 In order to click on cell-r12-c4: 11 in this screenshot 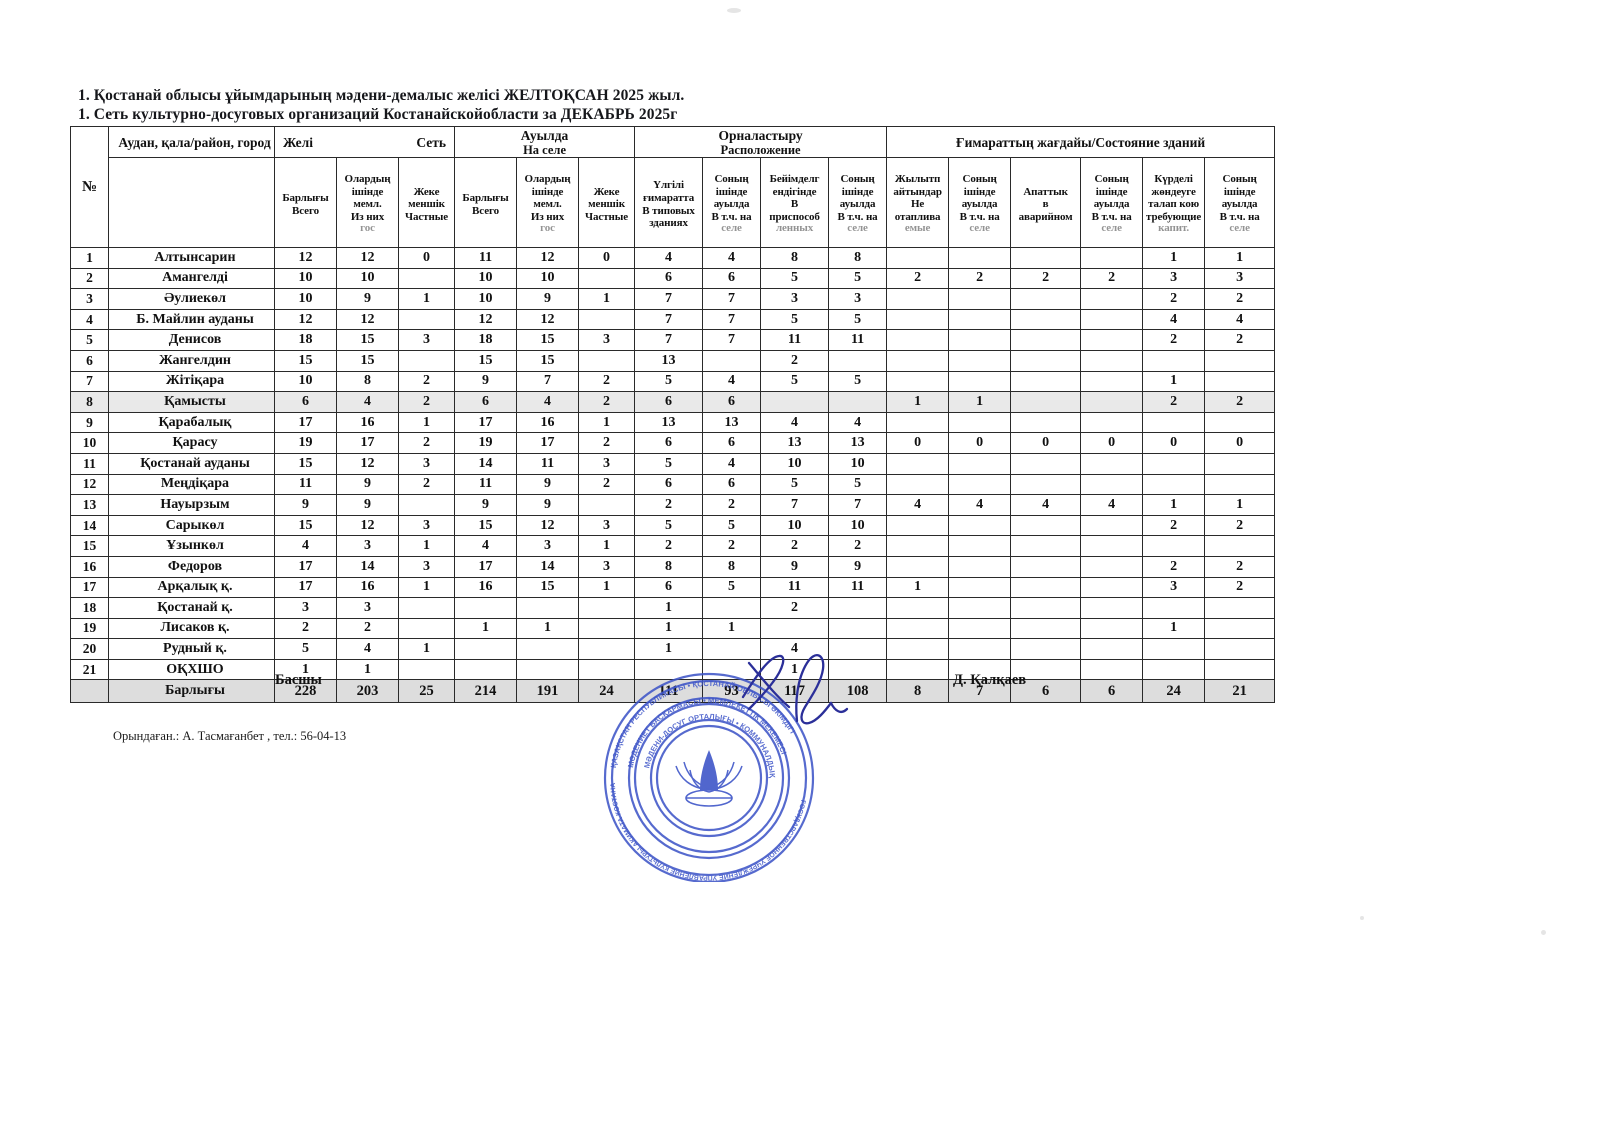, I will do `click(486, 484)`.